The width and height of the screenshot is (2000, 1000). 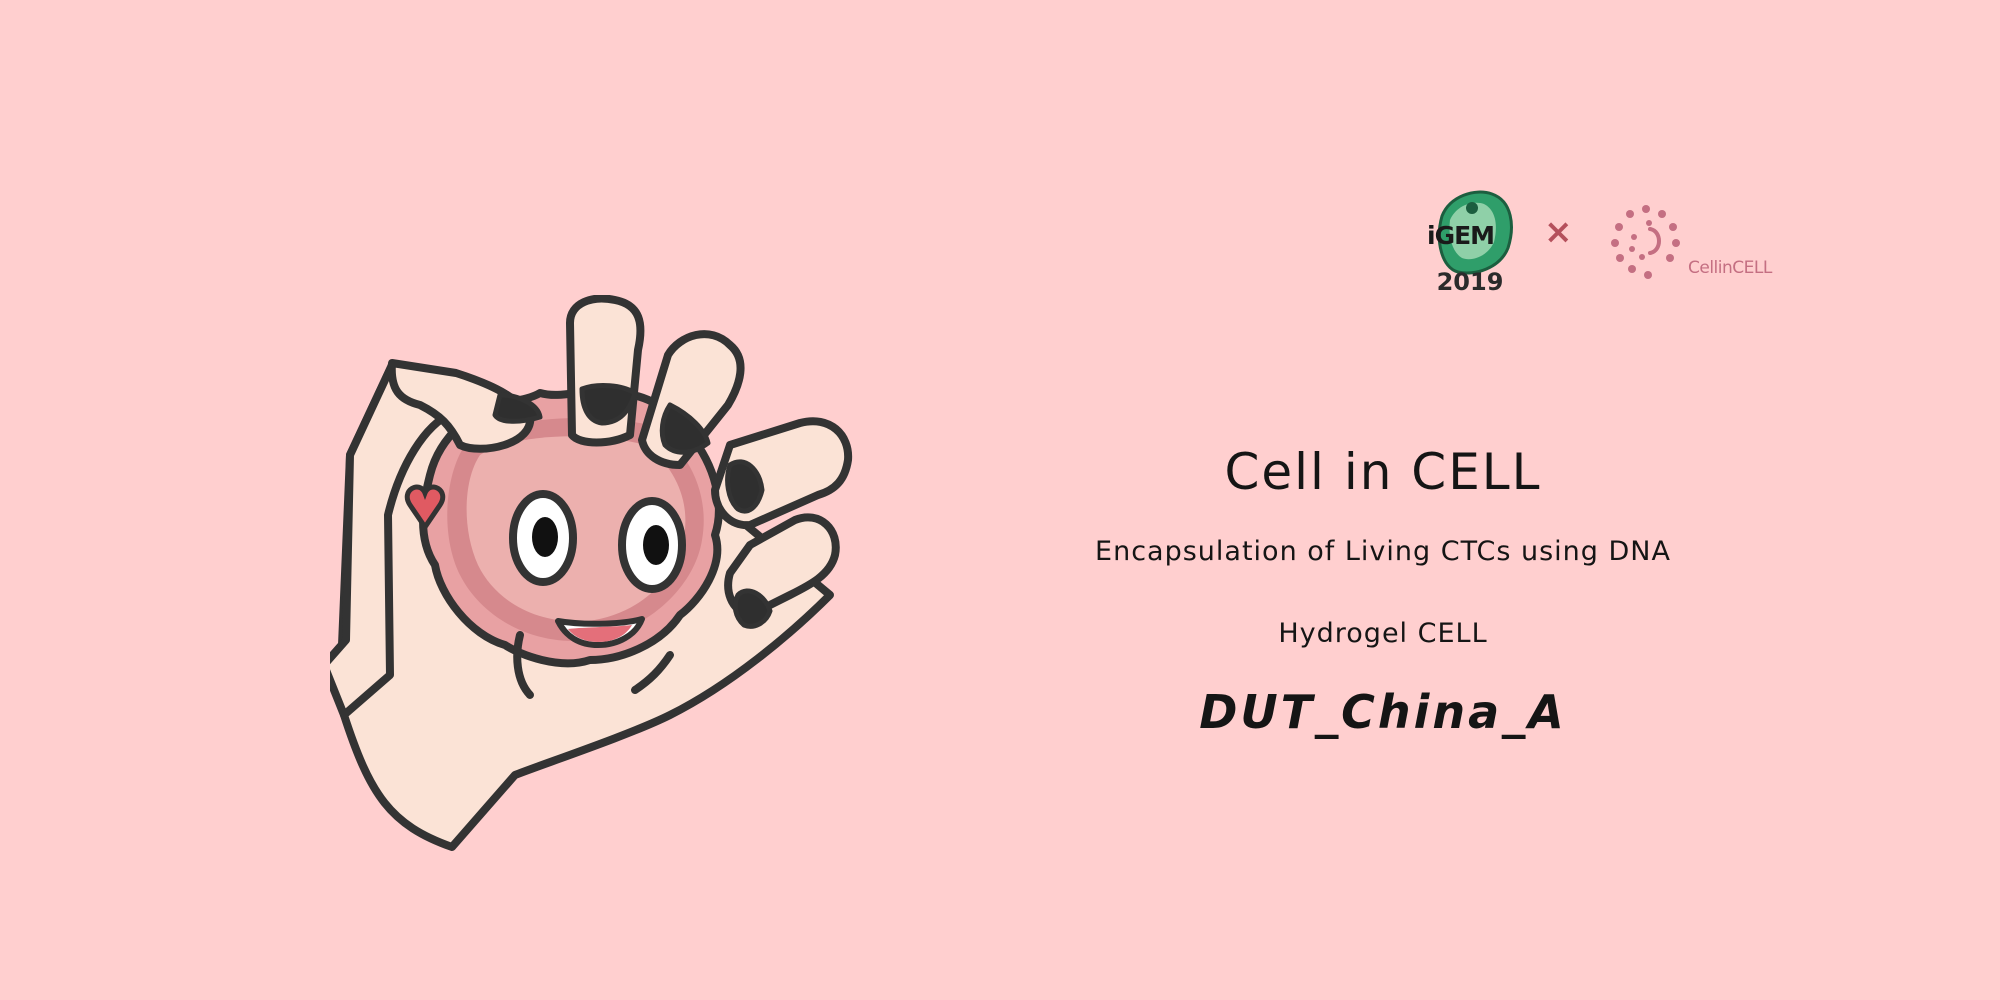 What do you see at coordinates (1383, 472) in the screenshot?
I see `project-title: Cell in CELL` at bounding box center [1383, 472].